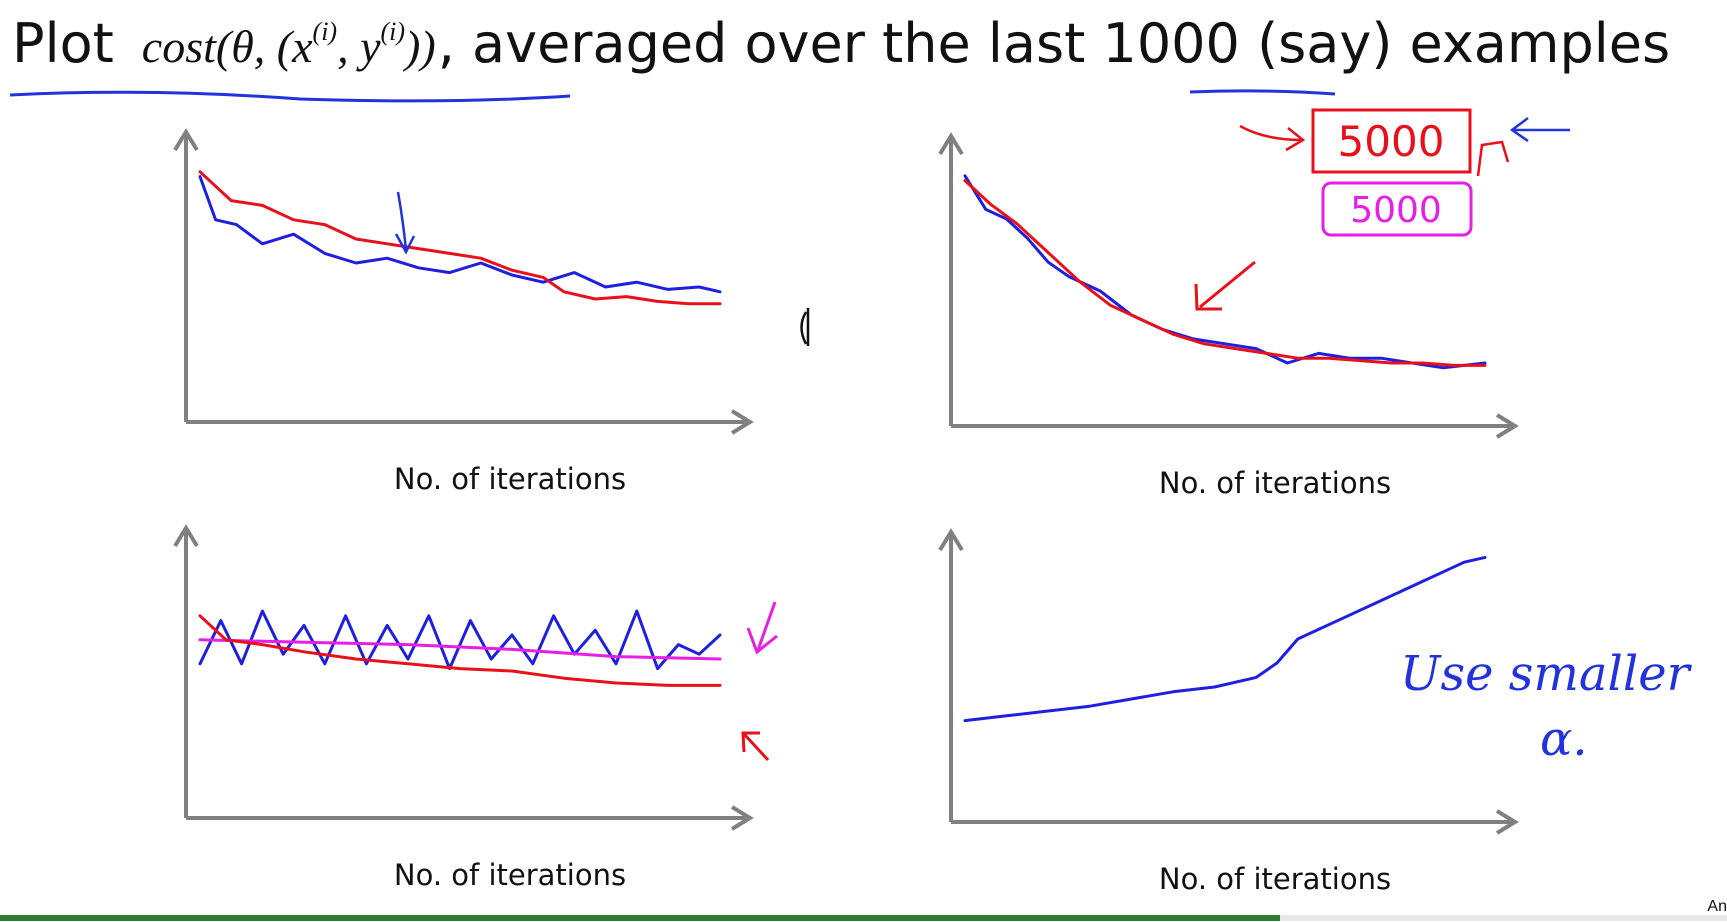 The image size is (1727, 922). Describe the element at coordinates (863, 918) in the screenshot. I see `footer-bar` at that location.